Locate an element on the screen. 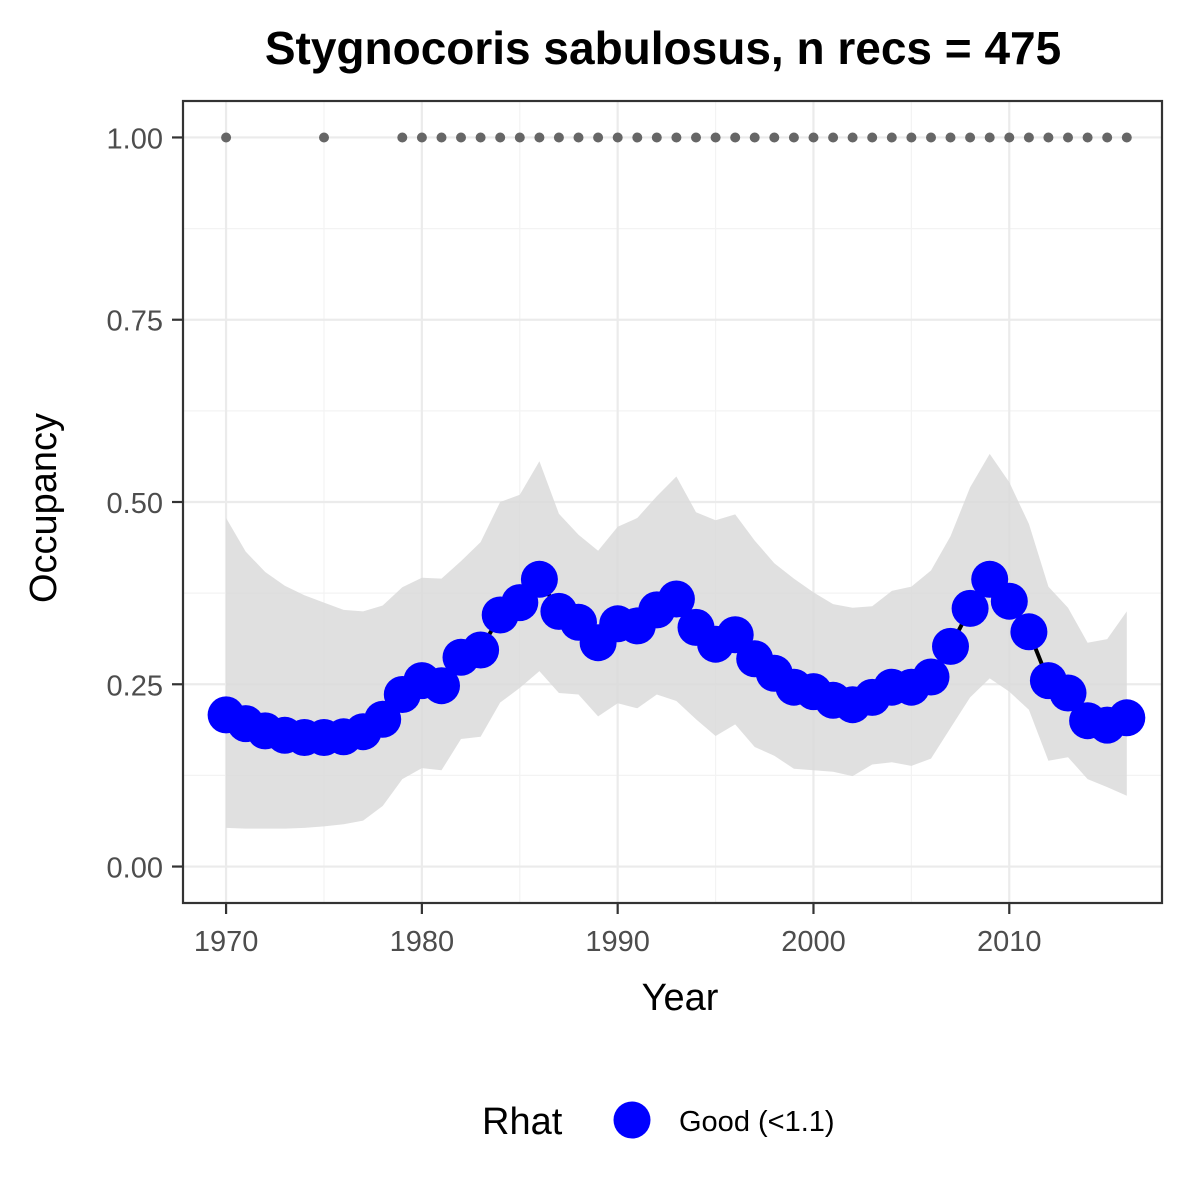 Image resolution: width=1200 pixels, height=1200 pixels. x-axis-title: Year is located at coordinates (680, 998).